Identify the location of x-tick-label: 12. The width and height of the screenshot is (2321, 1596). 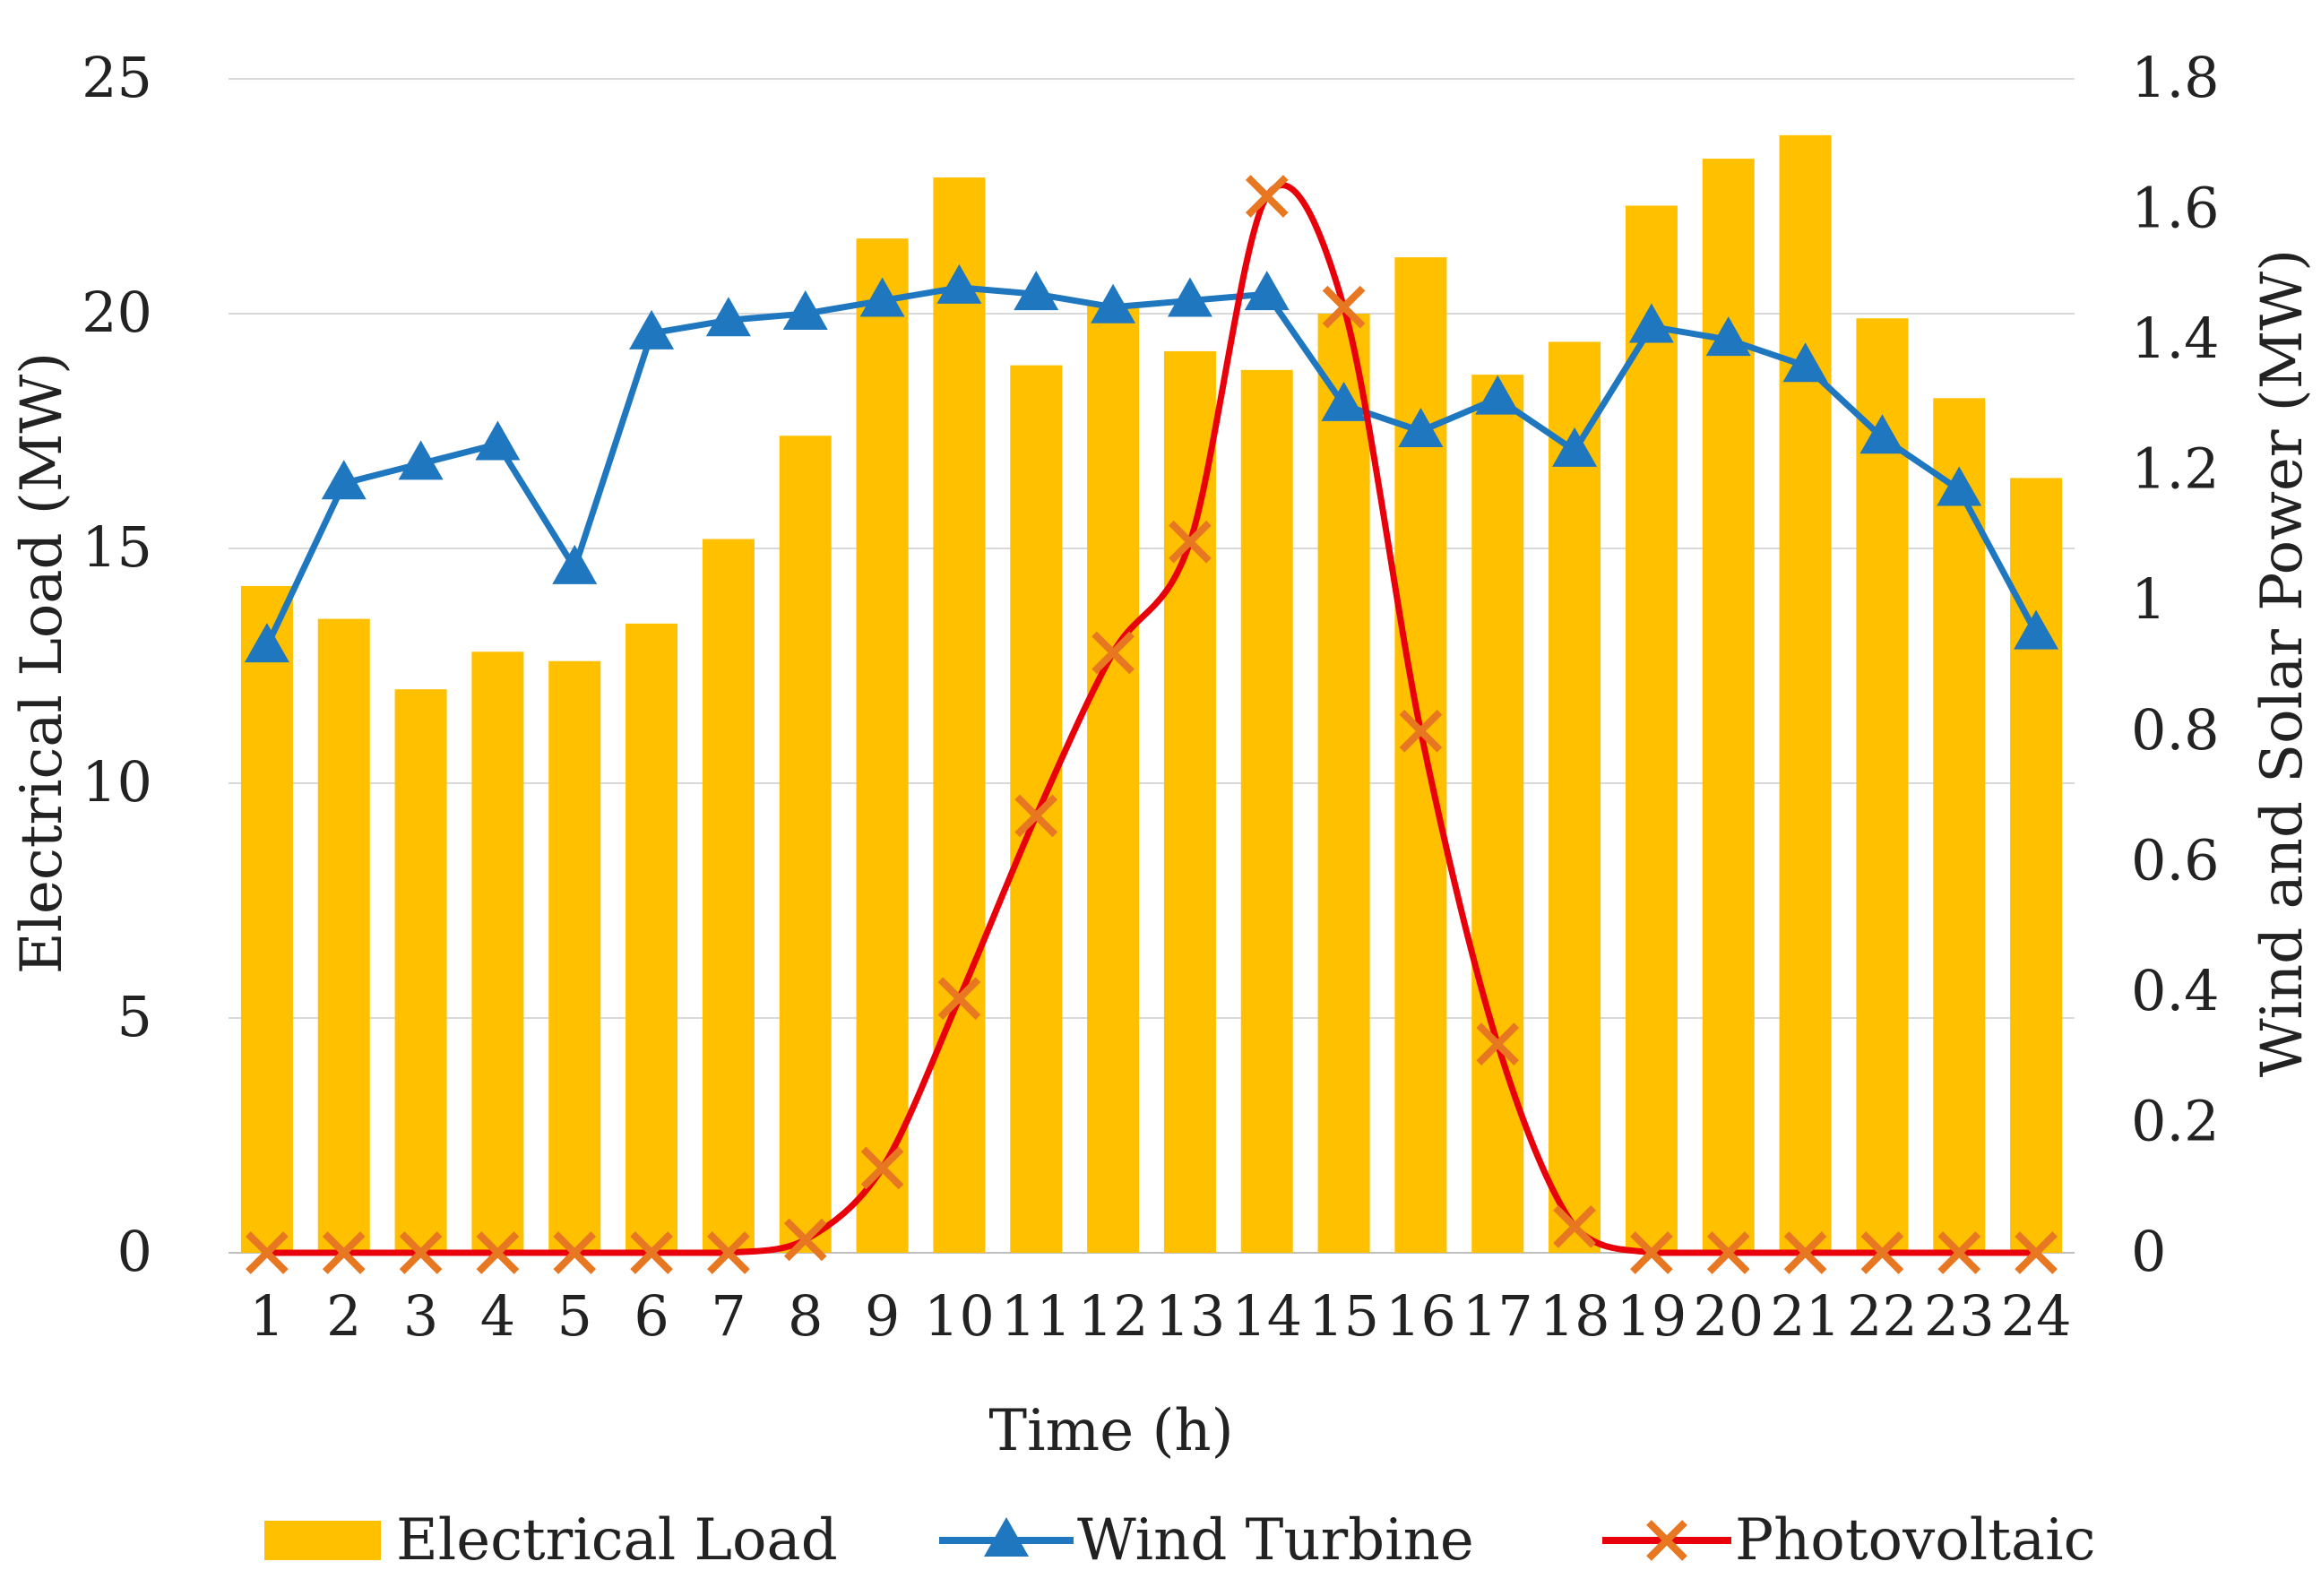
(1113, 1316).